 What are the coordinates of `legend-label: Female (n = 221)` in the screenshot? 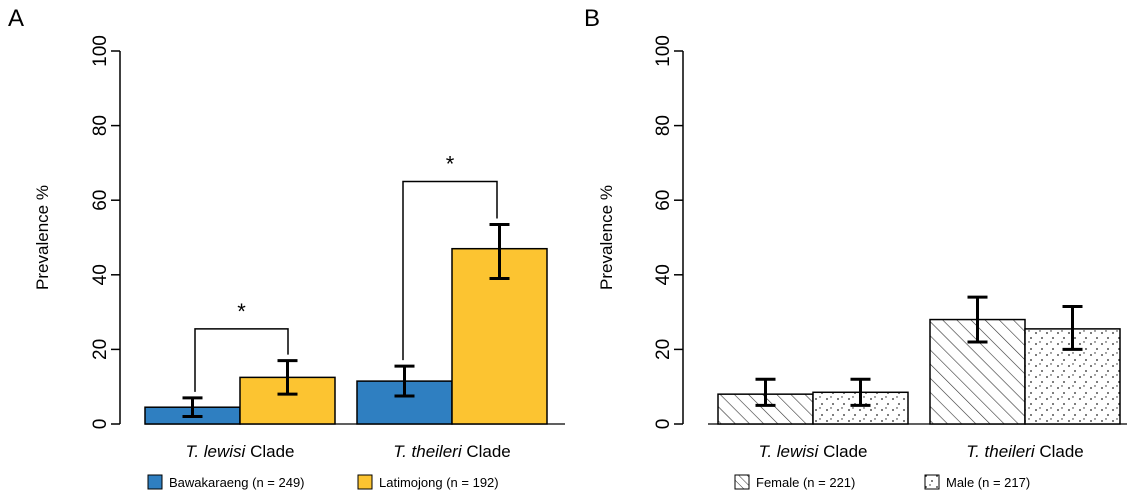 It's located at (805, 482).